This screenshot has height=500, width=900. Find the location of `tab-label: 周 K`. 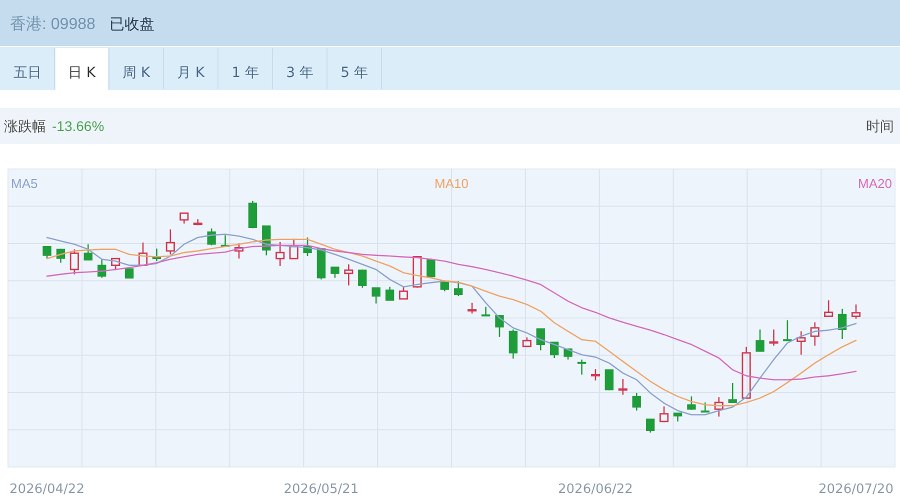

tab-label: 周 K is located at coordinates (136, 73).